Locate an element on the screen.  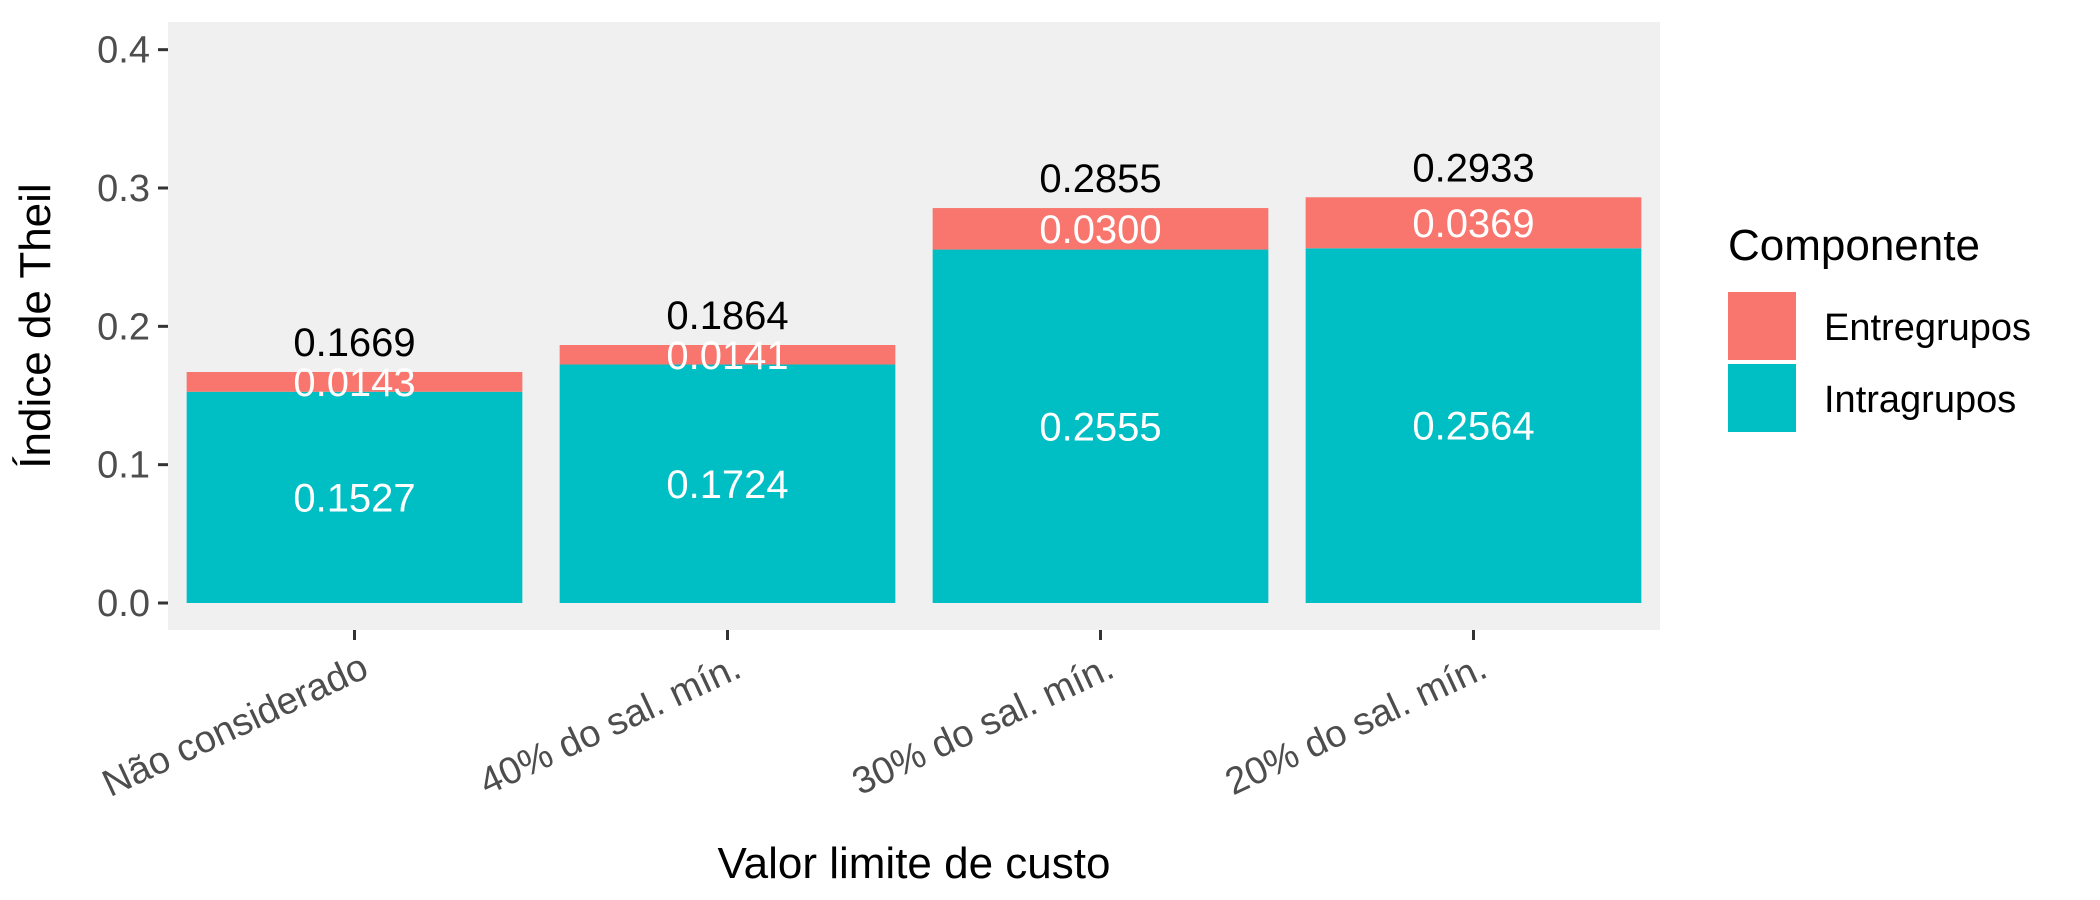
legend: Componente Entregrupos Intragrupos is located at coordinates (1879, 326).